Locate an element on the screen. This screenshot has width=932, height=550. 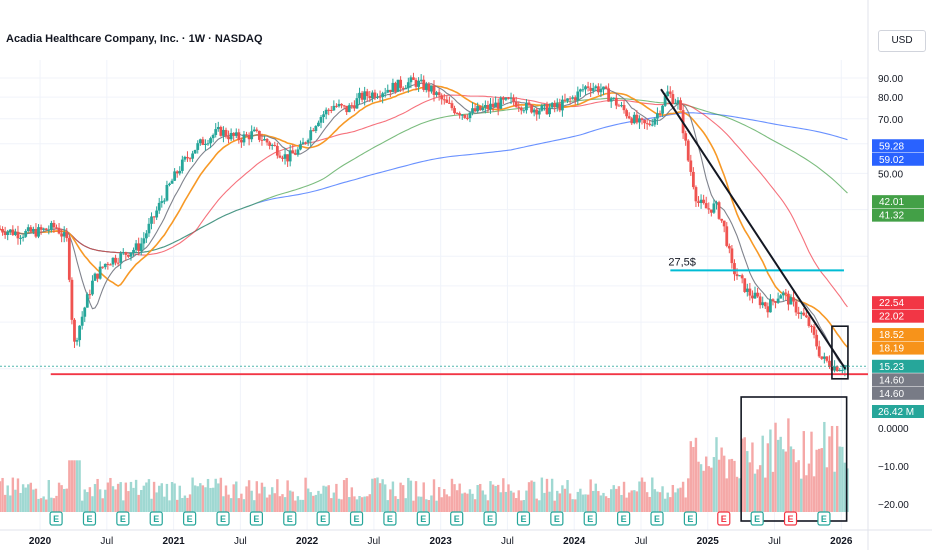
price-label-text: 14.60 is located at coordinates (891, 394).